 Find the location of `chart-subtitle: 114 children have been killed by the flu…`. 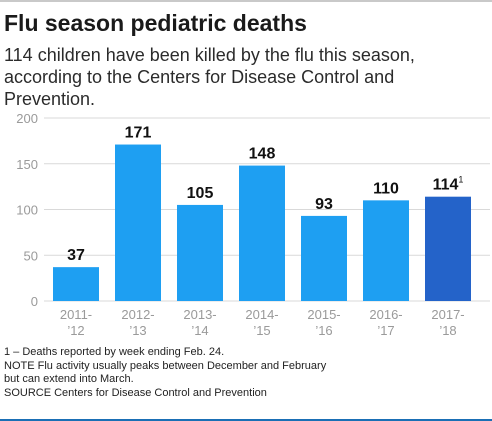

chart-subtitle: 114 children have been killed by the flu… is located at coordinates (209, 77).